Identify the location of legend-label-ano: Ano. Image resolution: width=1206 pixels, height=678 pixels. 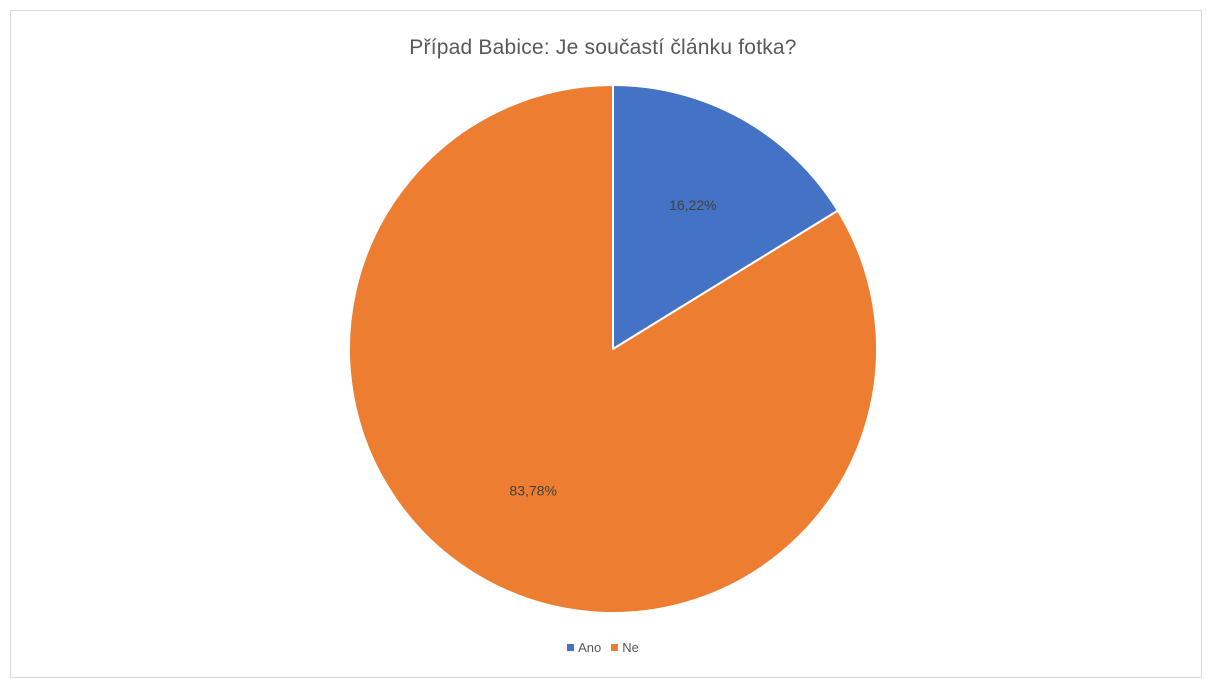
(590, 647).